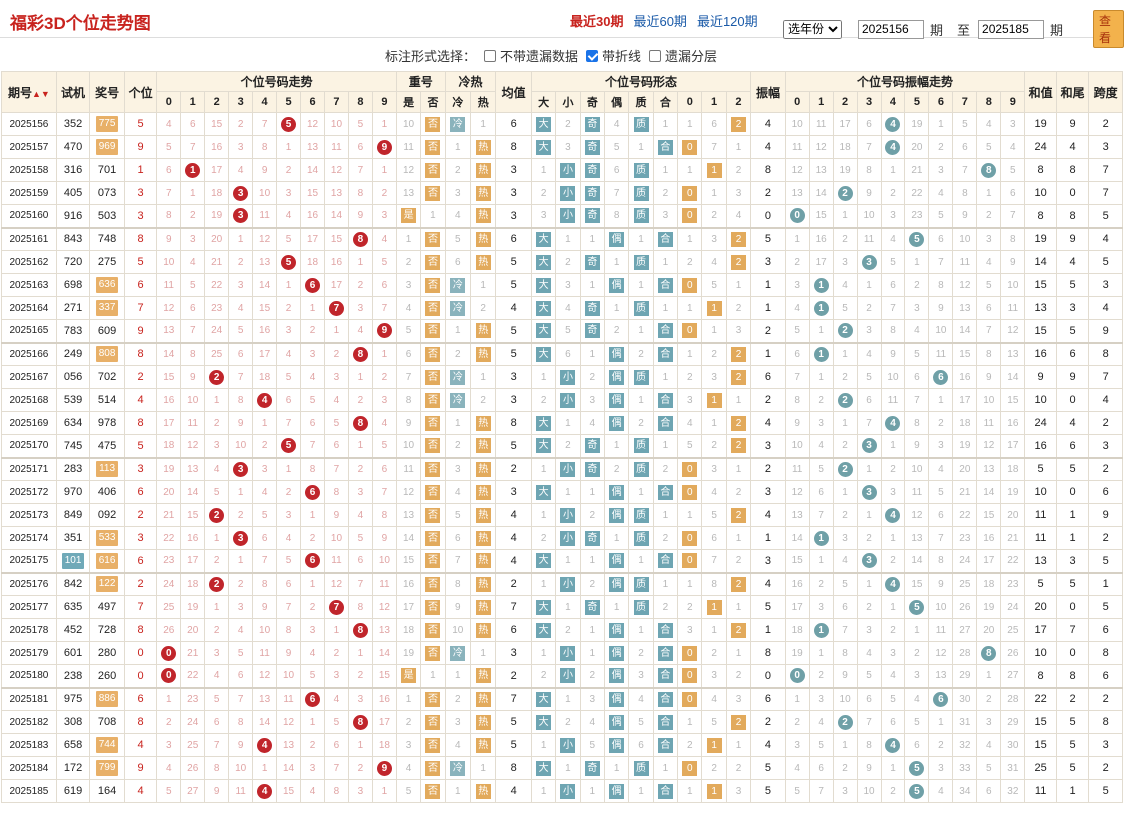 The image size is (1124, 829). Describe the element at coordinates (891, 29) in the screenshot. I see `from-period-input` at that location.